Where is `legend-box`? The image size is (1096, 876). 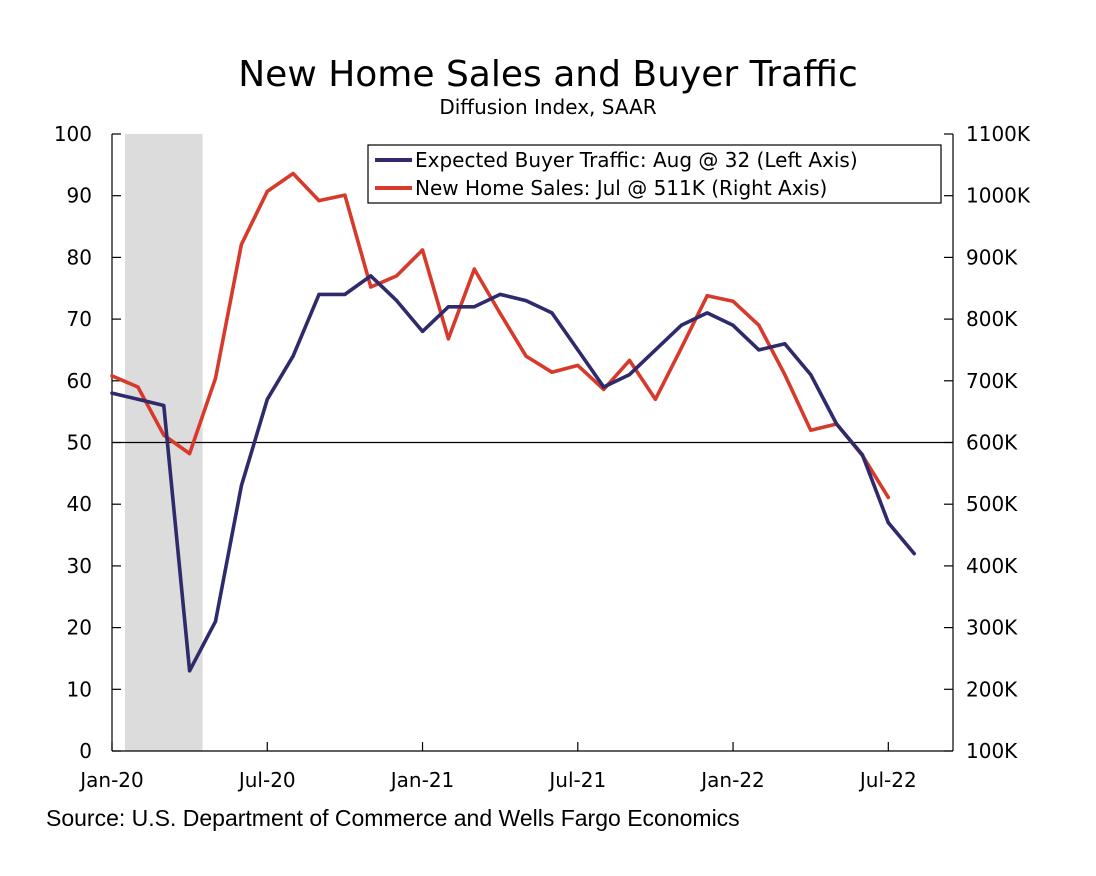
legend-box is located at coordinates (654, 174).